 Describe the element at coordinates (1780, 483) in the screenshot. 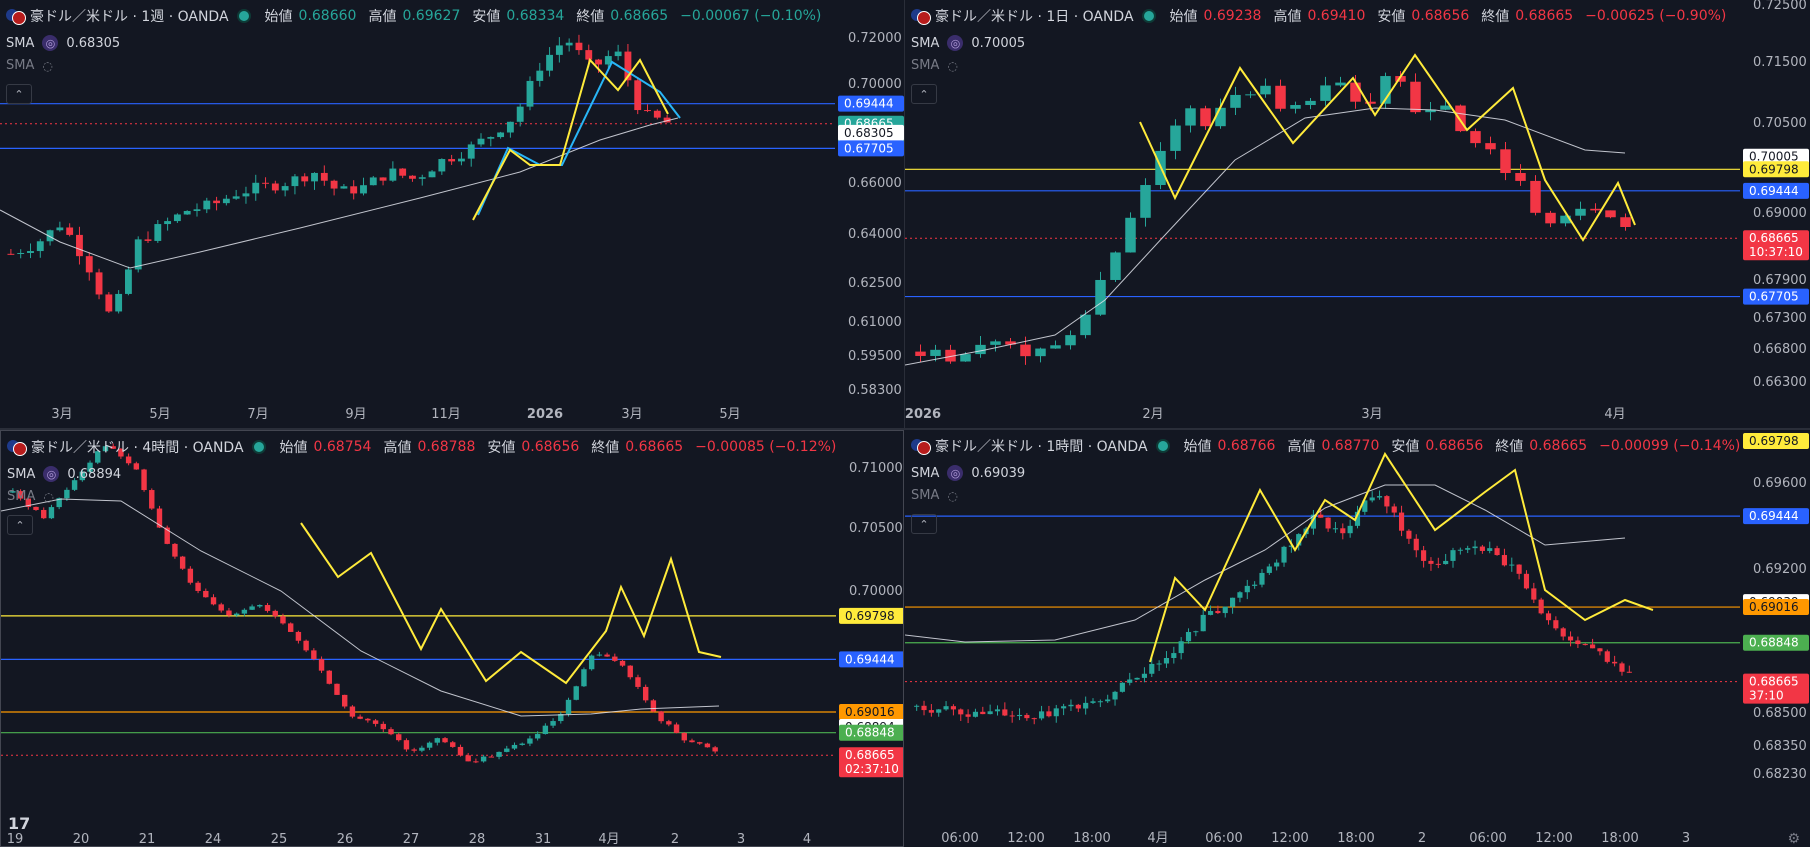

I see `y-tick-label: 0.69600` at that location.